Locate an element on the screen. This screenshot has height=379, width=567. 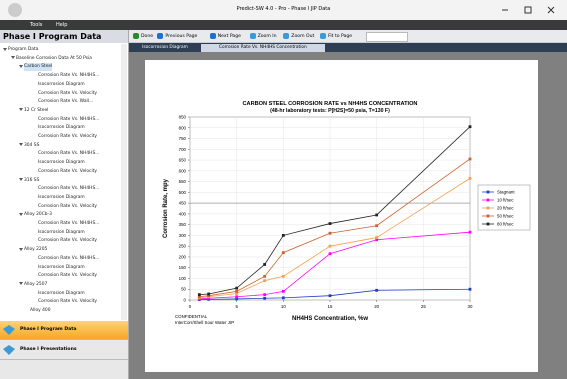
sidebar-title: Phase I Program Data is located at coordinates (64, 36).